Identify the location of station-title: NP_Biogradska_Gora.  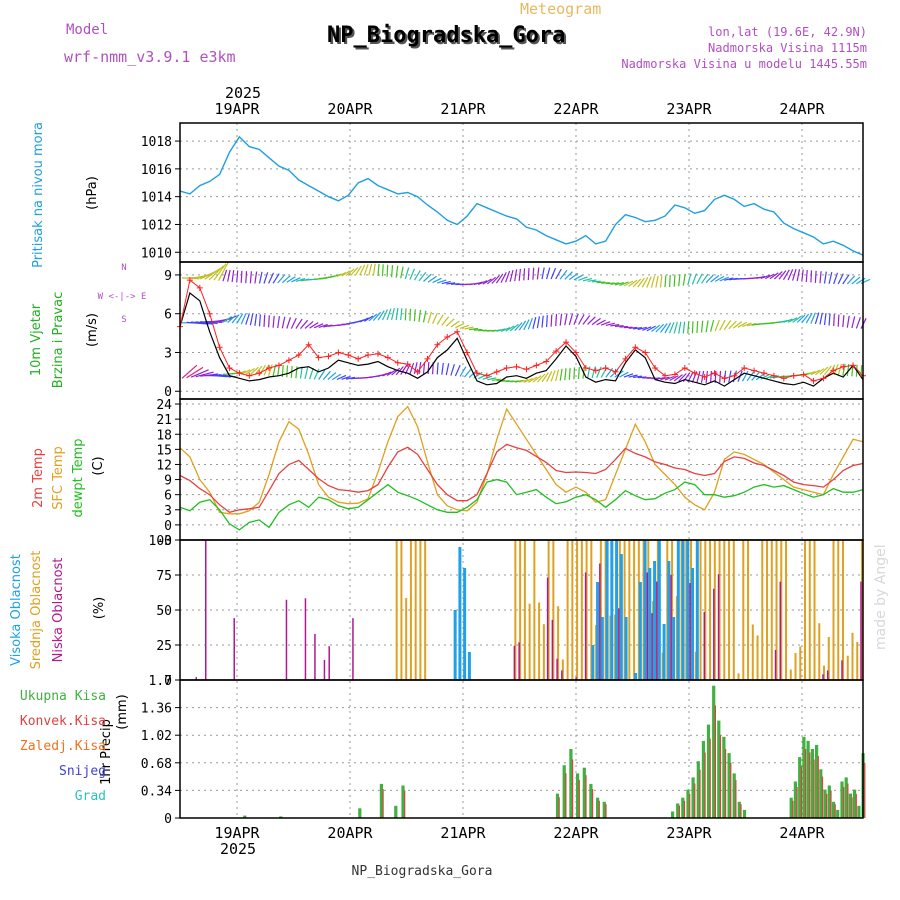
(446, 35).